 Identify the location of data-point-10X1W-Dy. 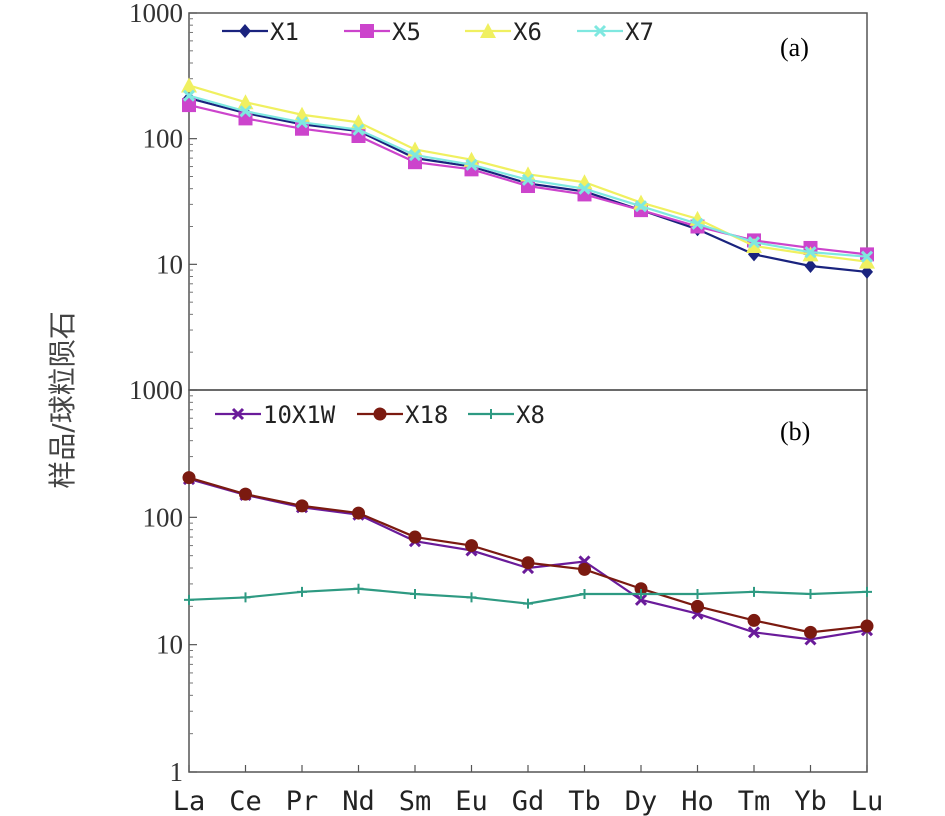
(641, 599).